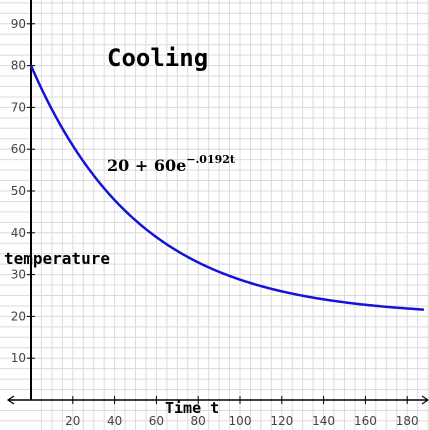 This screenshot has height=430, width=429. I want to click on x-tick-label: 160, so click(365, 421).